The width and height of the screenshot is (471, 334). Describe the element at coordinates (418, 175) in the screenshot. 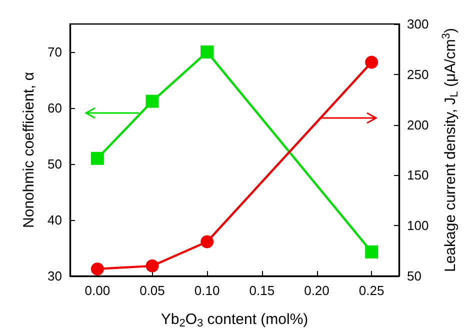

I see `y2-tick-label: 150` at that location.